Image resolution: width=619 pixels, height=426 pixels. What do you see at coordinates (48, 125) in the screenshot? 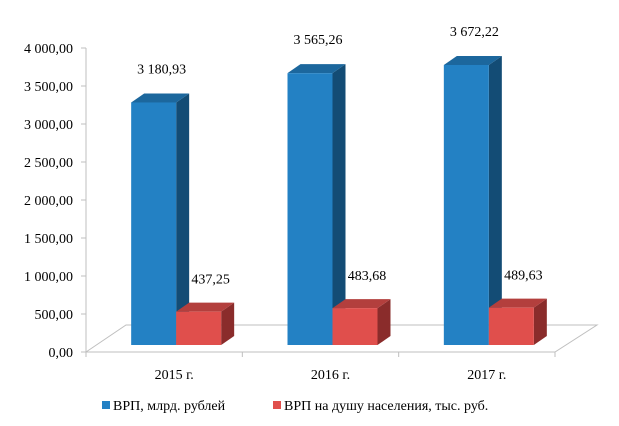
I see `y-tick-label: 3 000,00` at bounding box center [48, 125].